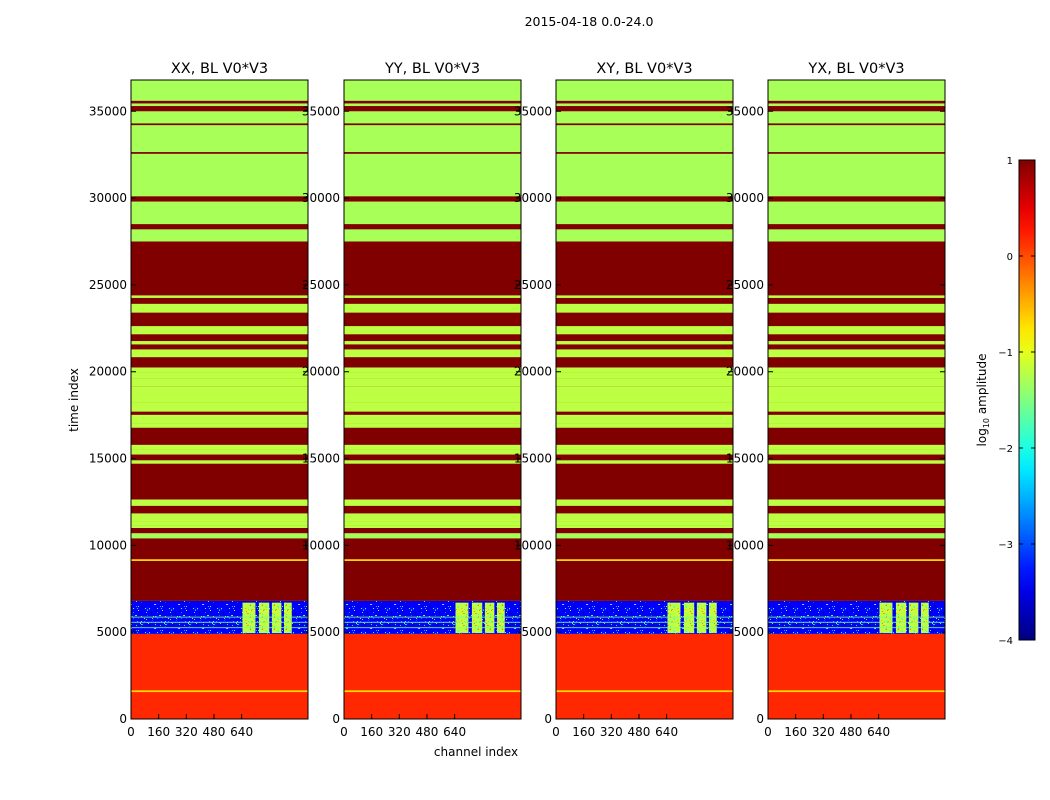 Image resolution: width=1050 pixels, height=800 pixels. I want to click on x-tick-label: 0, so click(768, 732).